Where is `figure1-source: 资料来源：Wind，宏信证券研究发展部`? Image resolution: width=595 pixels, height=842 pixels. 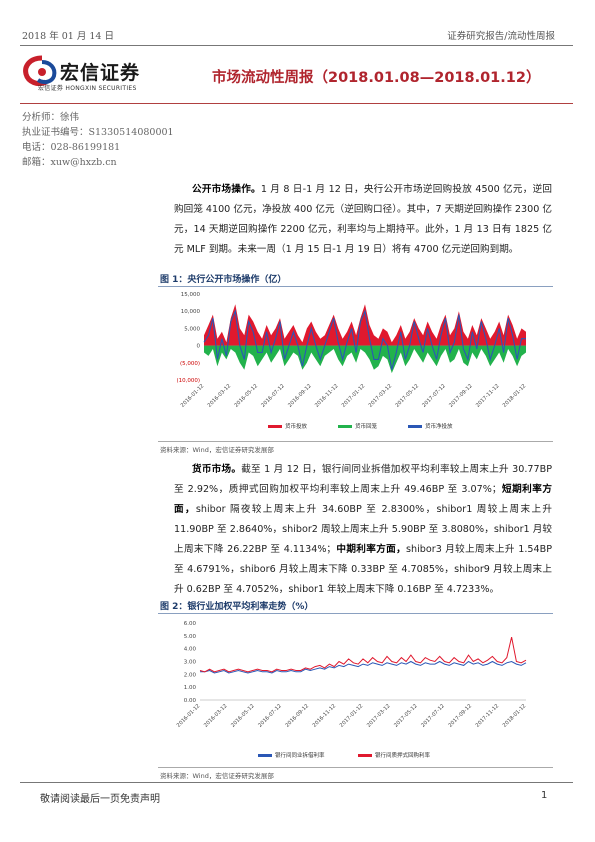 figure1-source: 资料来源：Wind，宏信证券研究发展部 is located at coordinates (217, 450).